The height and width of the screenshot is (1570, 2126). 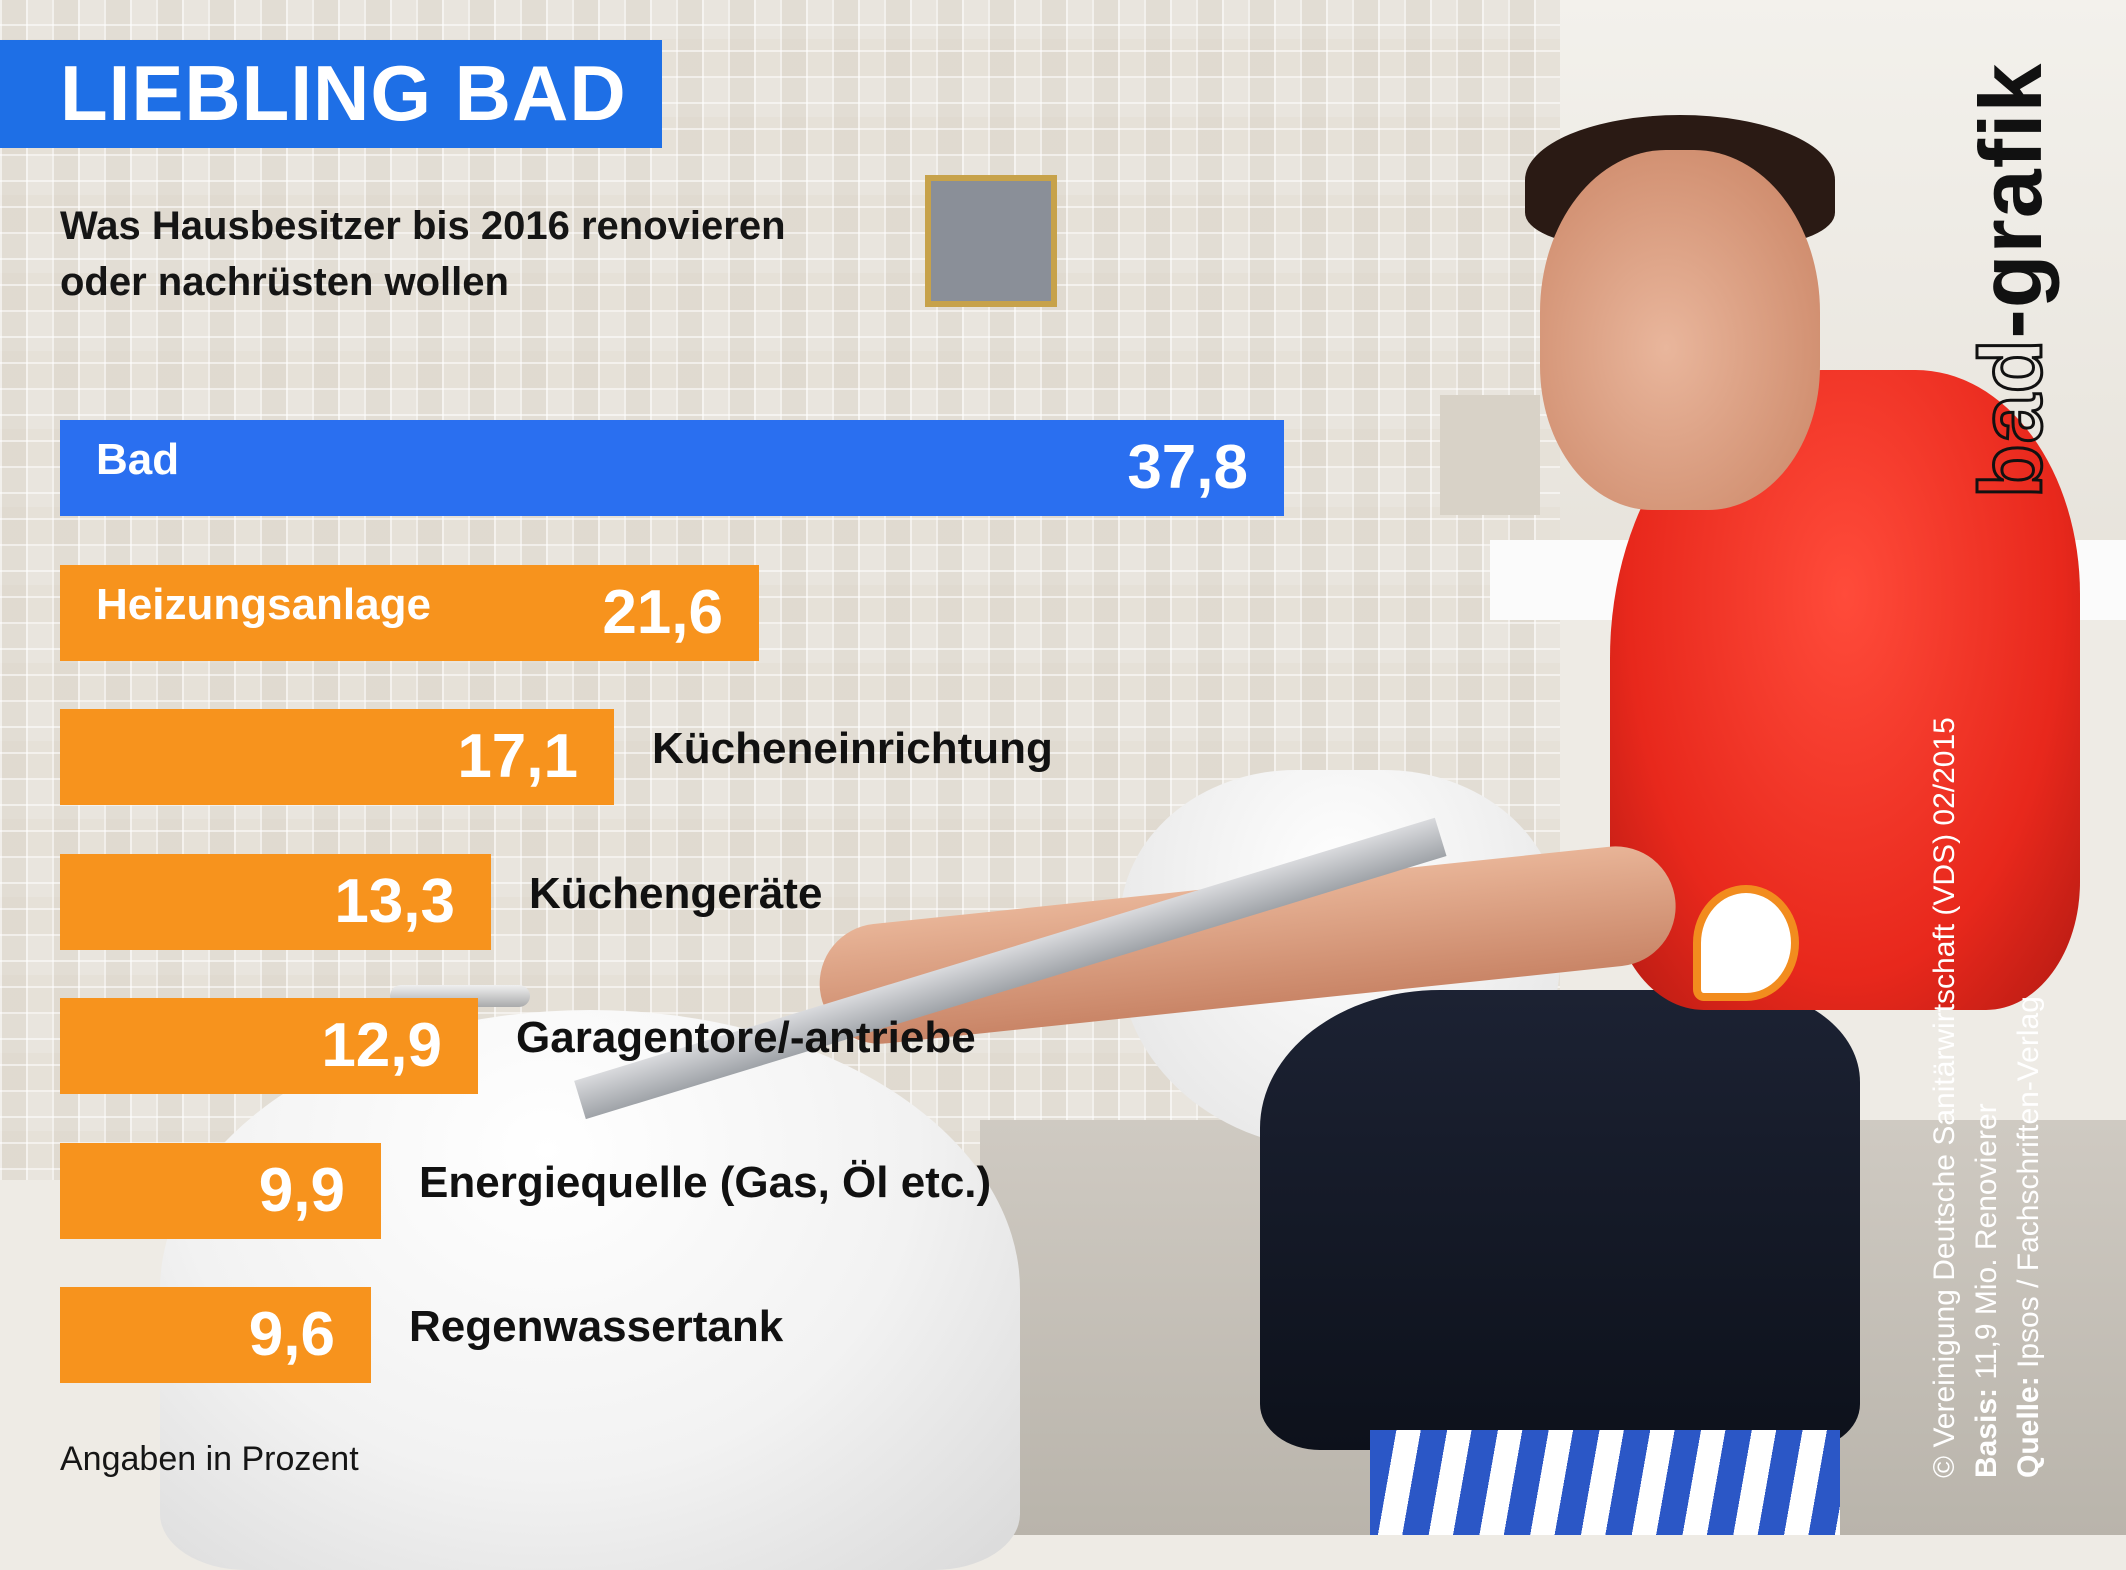 What do you see at coordinates (209, 1459) in the screenshot?
I see `unit-note: Angaben in Prozent` at bounding box center [209, 1459].